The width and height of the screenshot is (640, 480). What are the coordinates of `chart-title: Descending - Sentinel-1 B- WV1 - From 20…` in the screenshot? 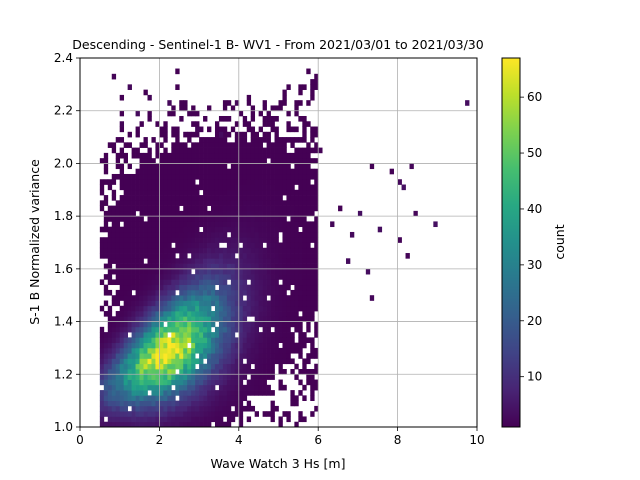 It's located at (277, 44).